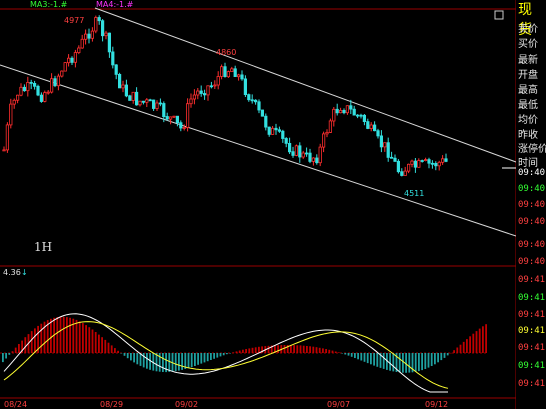 This screenshot has width=546, height=409. What do you see at coordinates (499, 15) in the screenshot?
I see `corner-box` at bounding box center [499, 15].